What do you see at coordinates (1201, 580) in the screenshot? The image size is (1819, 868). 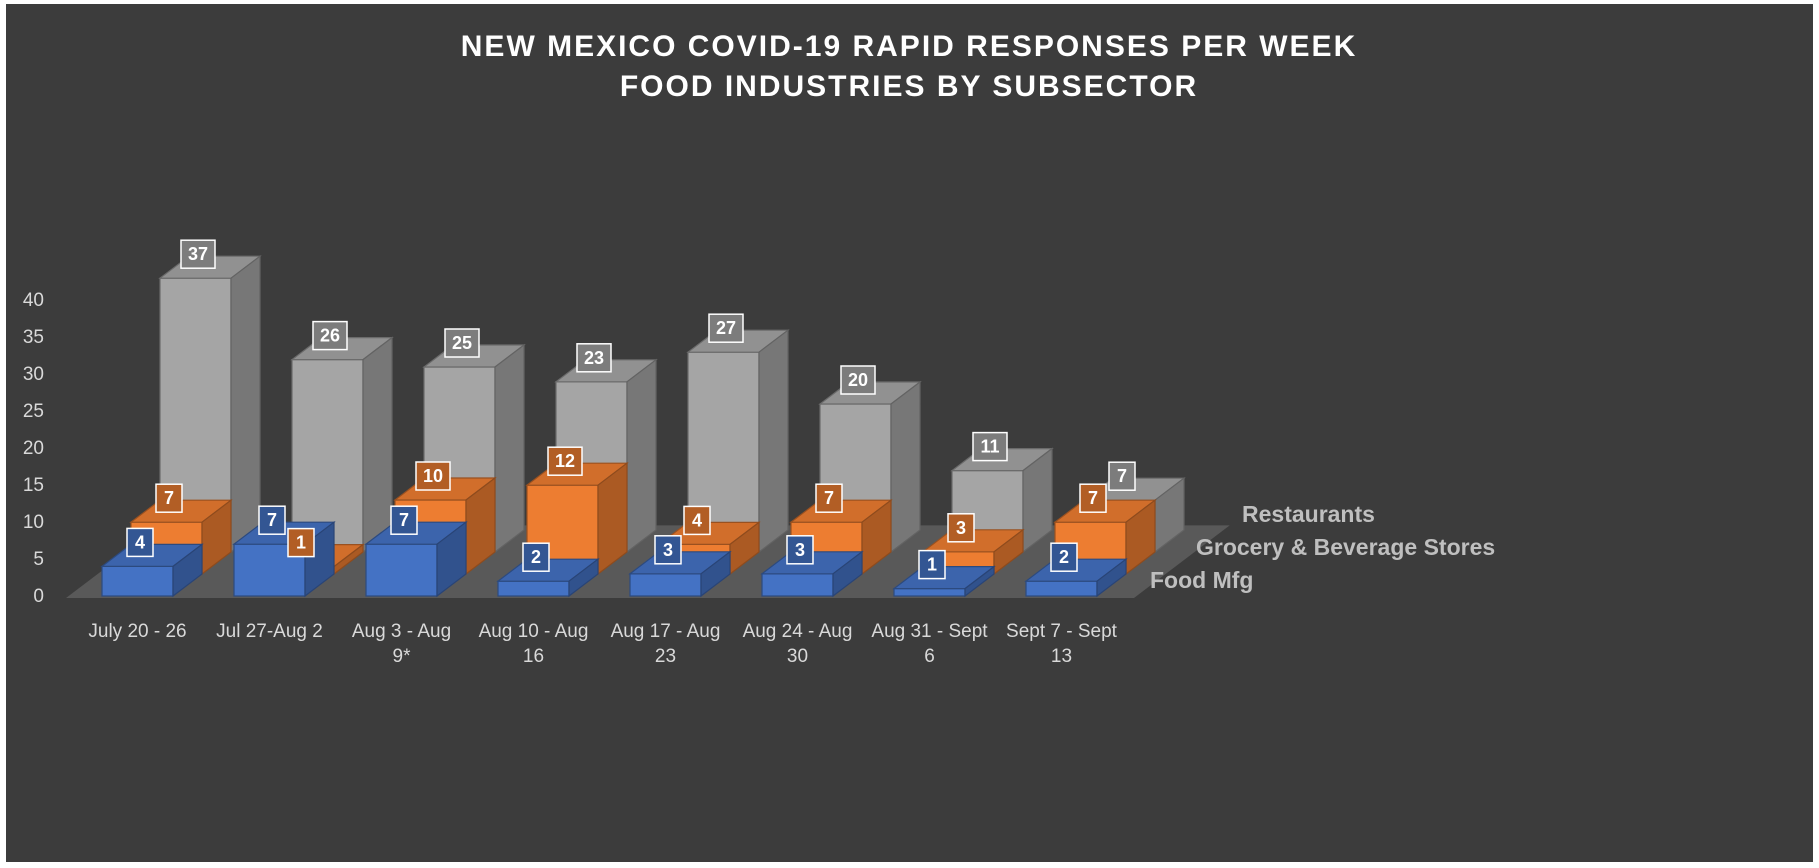 I see `series-label-food-mfg: Food Mfg` at bounding box center [1201, 580].